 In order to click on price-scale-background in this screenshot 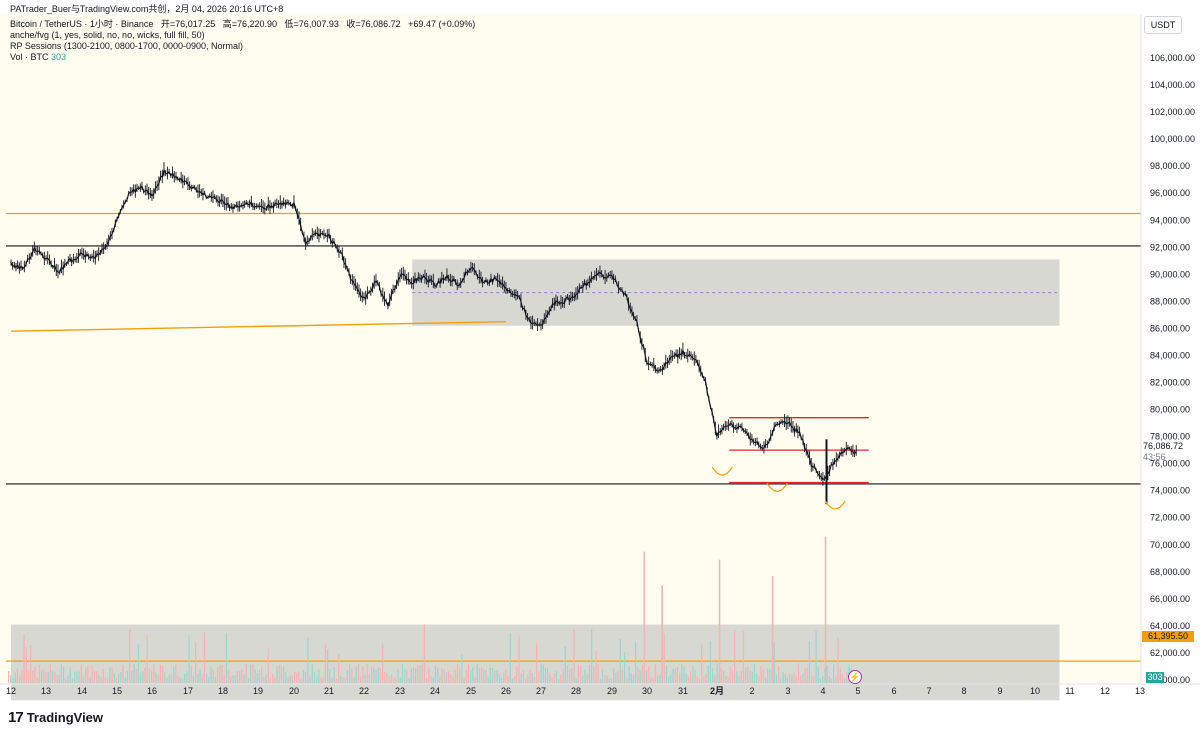, I will do `click(1170, 349)`.